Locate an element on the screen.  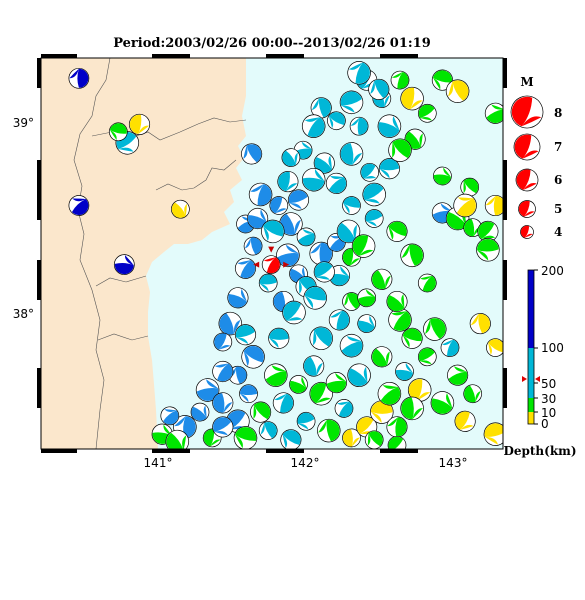
mainshock-depth-marker is located at coordinates (531, 379).